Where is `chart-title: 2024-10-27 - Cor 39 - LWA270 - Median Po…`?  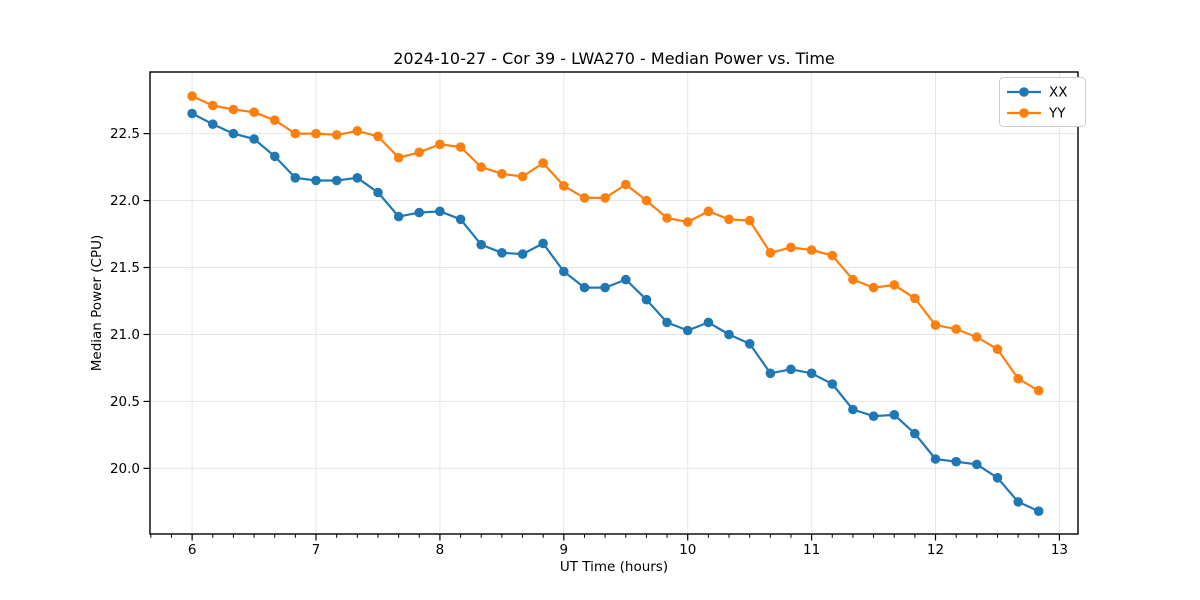 chart-title: 2024-10-27 - Cor 39 - LWA270 - Median Po… is located at coordinates (614, 58).